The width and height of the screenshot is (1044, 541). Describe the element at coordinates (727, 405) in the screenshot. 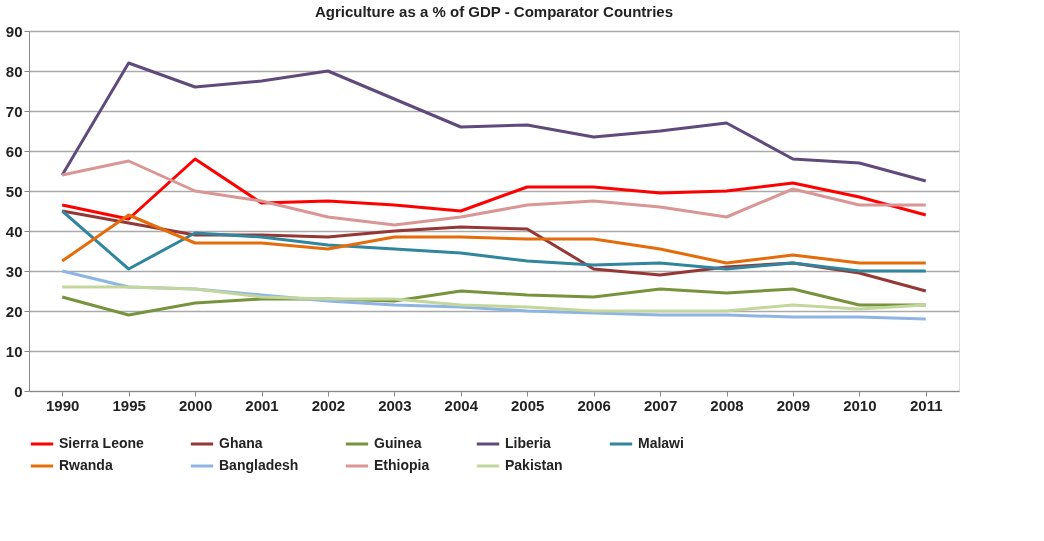

I see `x-tick-label: 2008` at that location.